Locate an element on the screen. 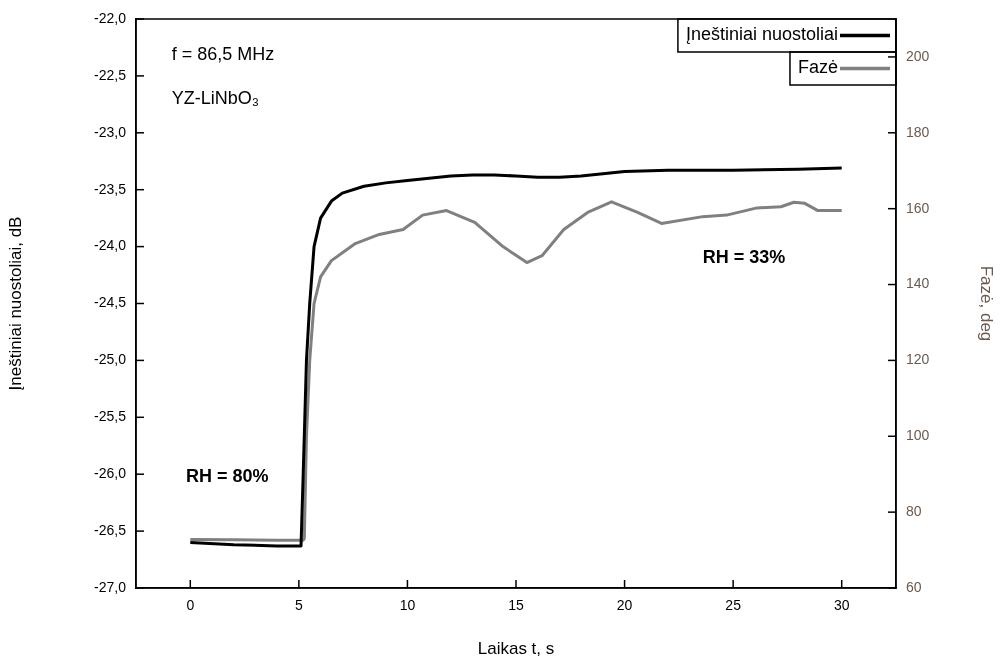 Image resolution: width=1002 pixels, height=666 pixels. y2-tick-label: 200 is located at coordinates (918, 55).